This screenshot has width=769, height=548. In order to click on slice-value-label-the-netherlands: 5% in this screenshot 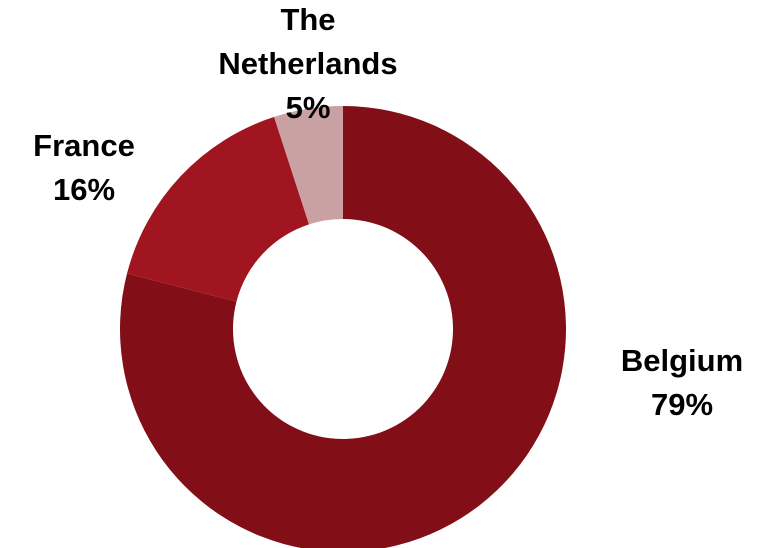, I will do `click(308, 107)`.